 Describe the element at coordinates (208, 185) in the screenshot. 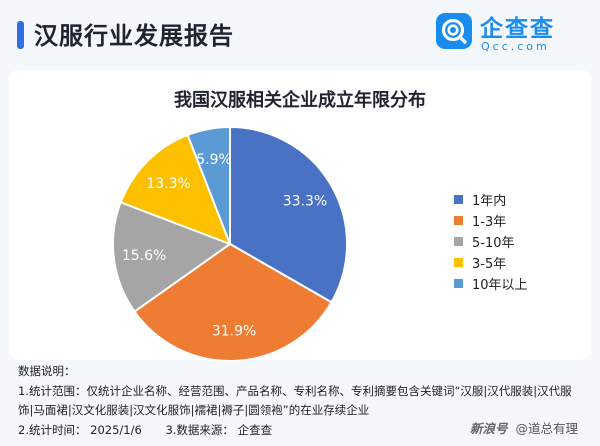

I see `pie-slice-10-plus-years` at that location.